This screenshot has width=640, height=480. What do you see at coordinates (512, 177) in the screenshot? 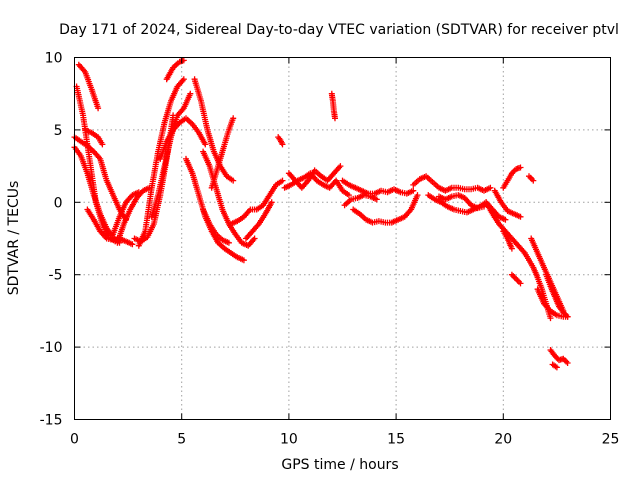
I see `series-t33` at bounding box center [512, 177].